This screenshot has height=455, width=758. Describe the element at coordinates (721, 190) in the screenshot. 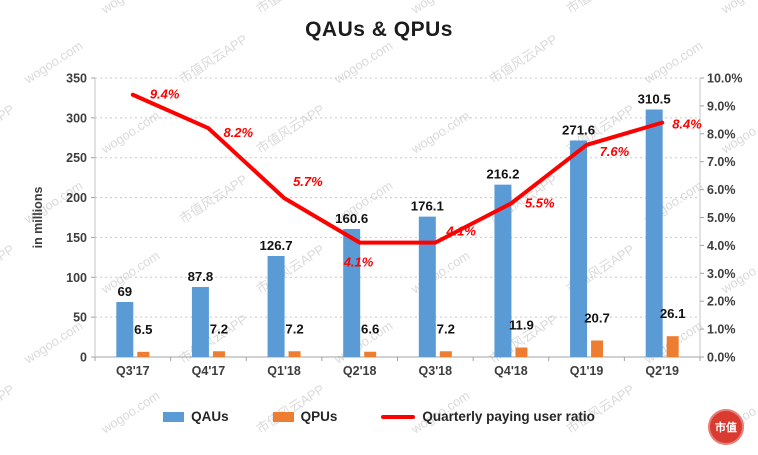

I see `right-axis-tick-label: 6.0%` at that location.